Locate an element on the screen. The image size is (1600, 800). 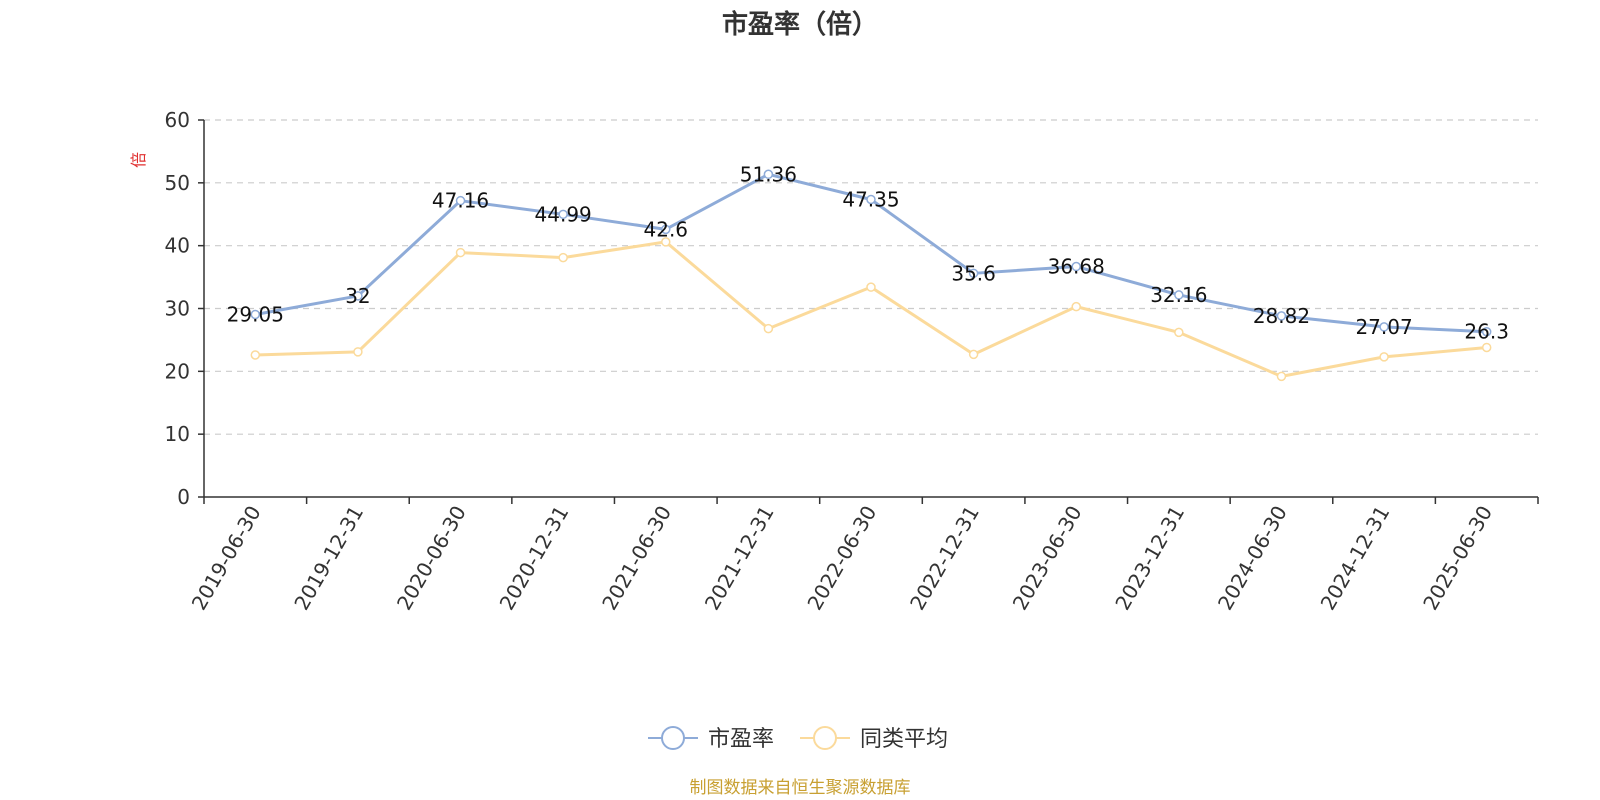
y-tick-label: 50 is located at coordinates (177, 183).